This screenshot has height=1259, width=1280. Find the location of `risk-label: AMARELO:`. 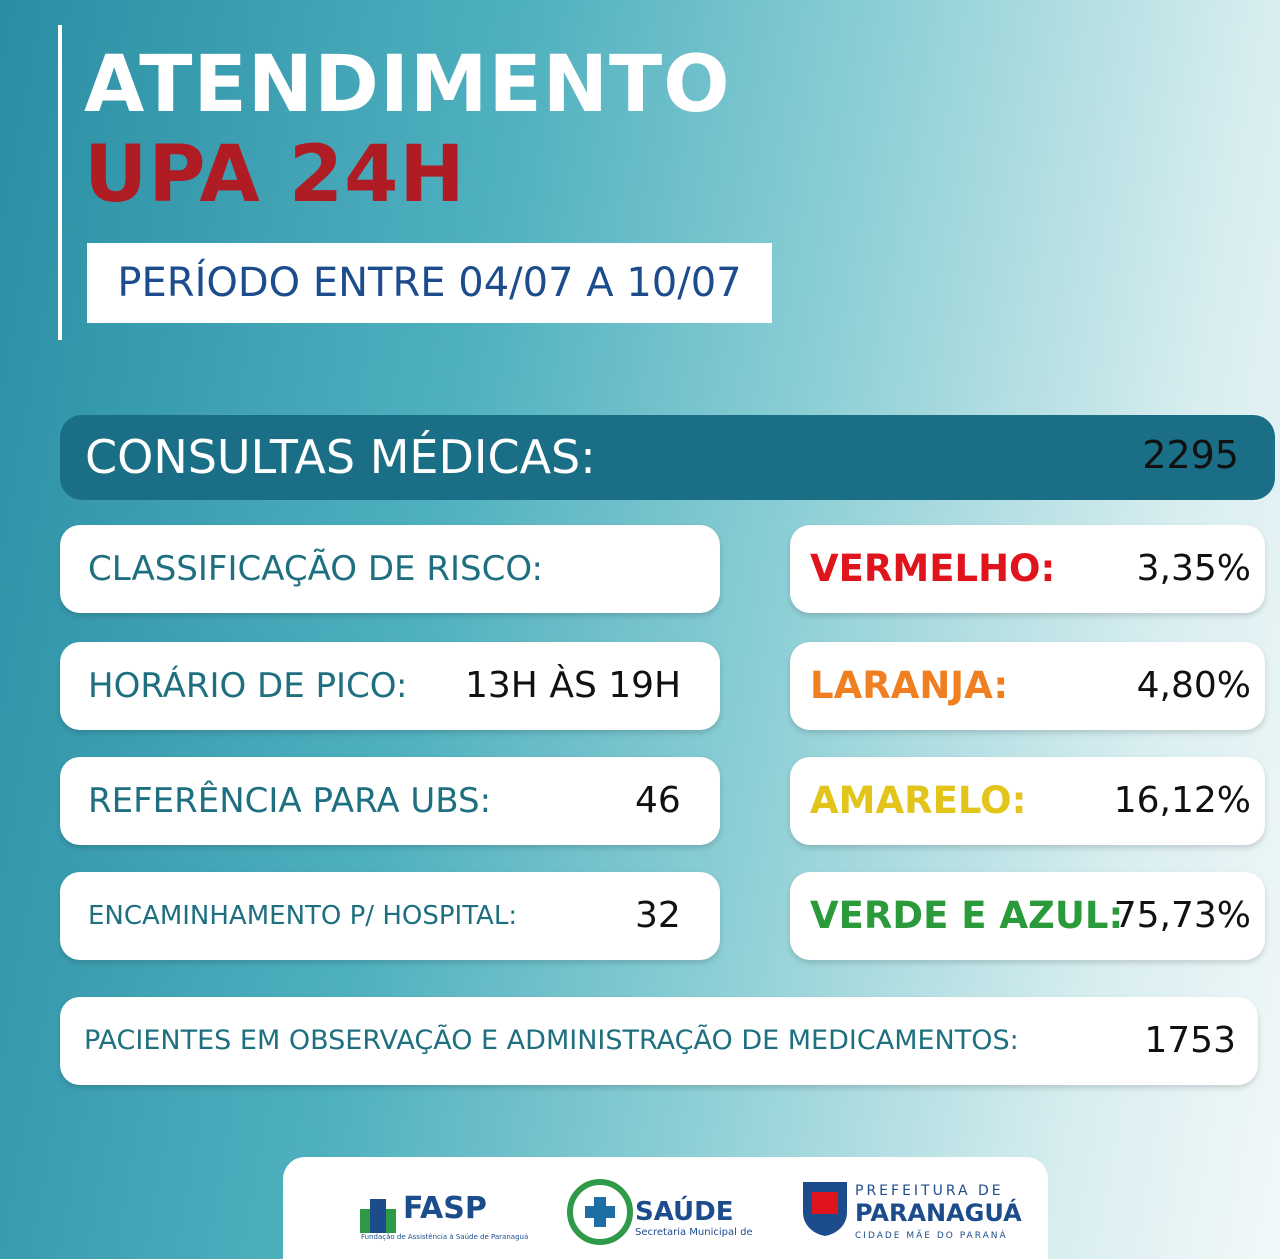

risk-label: AMARELO: is located at coordinates (918, 800).